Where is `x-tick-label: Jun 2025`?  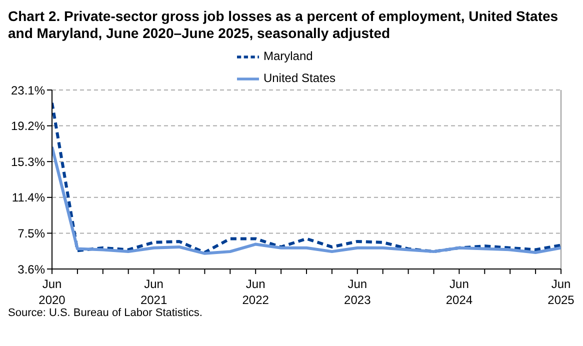
x-tick-label: Jun 2025 is located at coordinates (561, 292).